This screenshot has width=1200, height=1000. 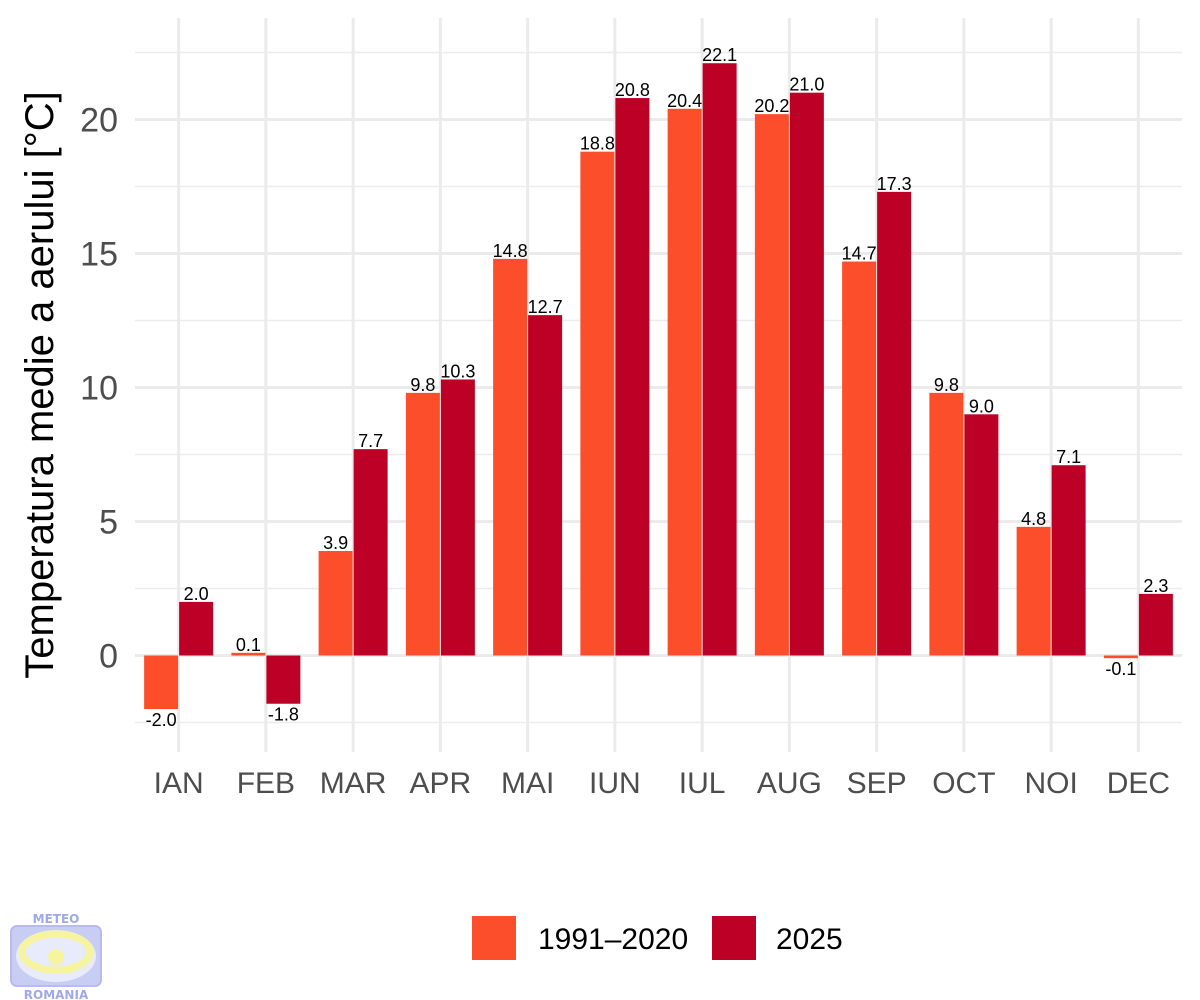 I want to click on data-label: 20.2, so click(x=771, y=106).